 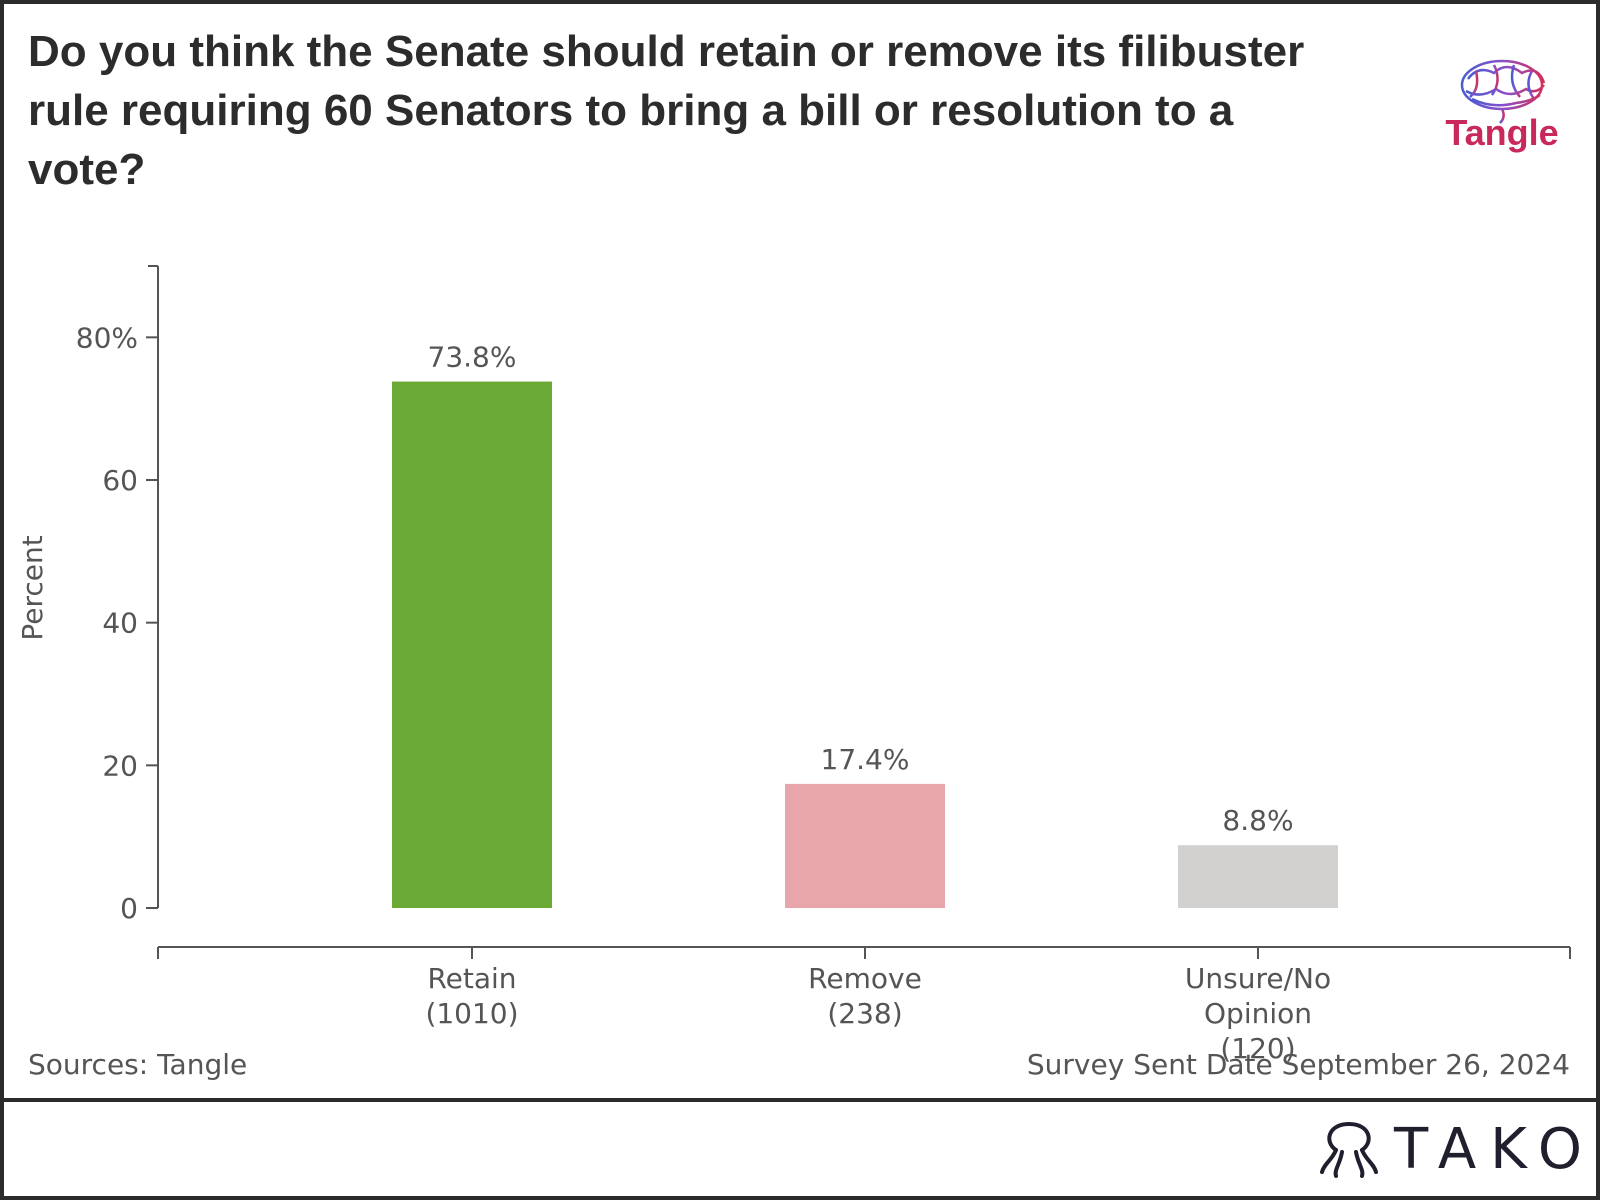 What do you see at coordinates (1495, 1149) in the screenshot?
I see `tako-wordmark: TAKO` at bounding box center [1495, 1149].